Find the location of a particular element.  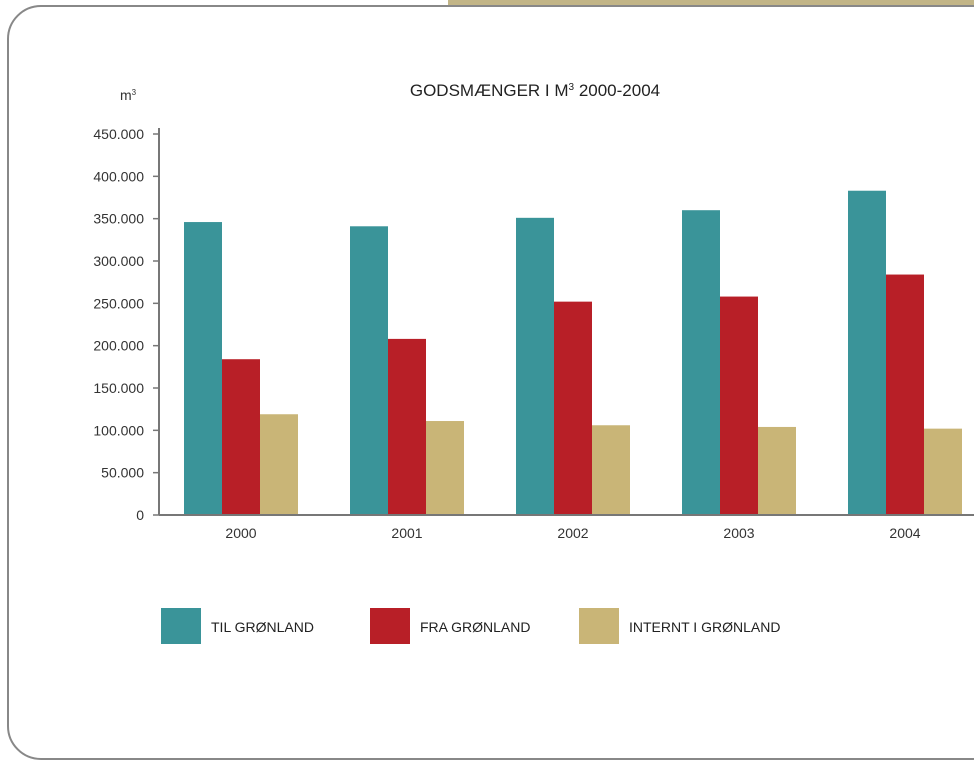

x-tick-label: 2004 is located at coordinates (904, 533).